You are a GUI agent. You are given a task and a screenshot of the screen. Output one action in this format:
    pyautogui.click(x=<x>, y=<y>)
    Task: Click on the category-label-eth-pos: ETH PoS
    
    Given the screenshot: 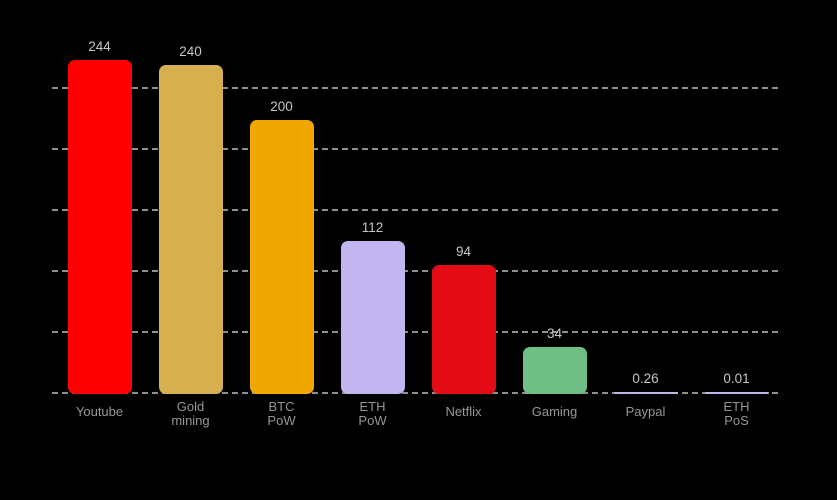 What is the action you would take?
    pyautogui.click(x=736, y=413)
    